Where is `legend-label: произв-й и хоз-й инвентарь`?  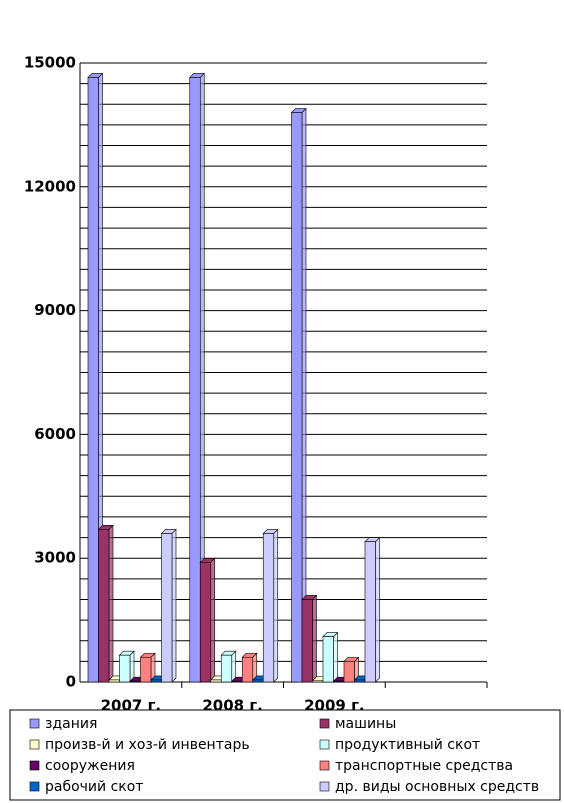
legend-label: произв-й и хоз-й инвентарь is located at coordinates (147, 745).